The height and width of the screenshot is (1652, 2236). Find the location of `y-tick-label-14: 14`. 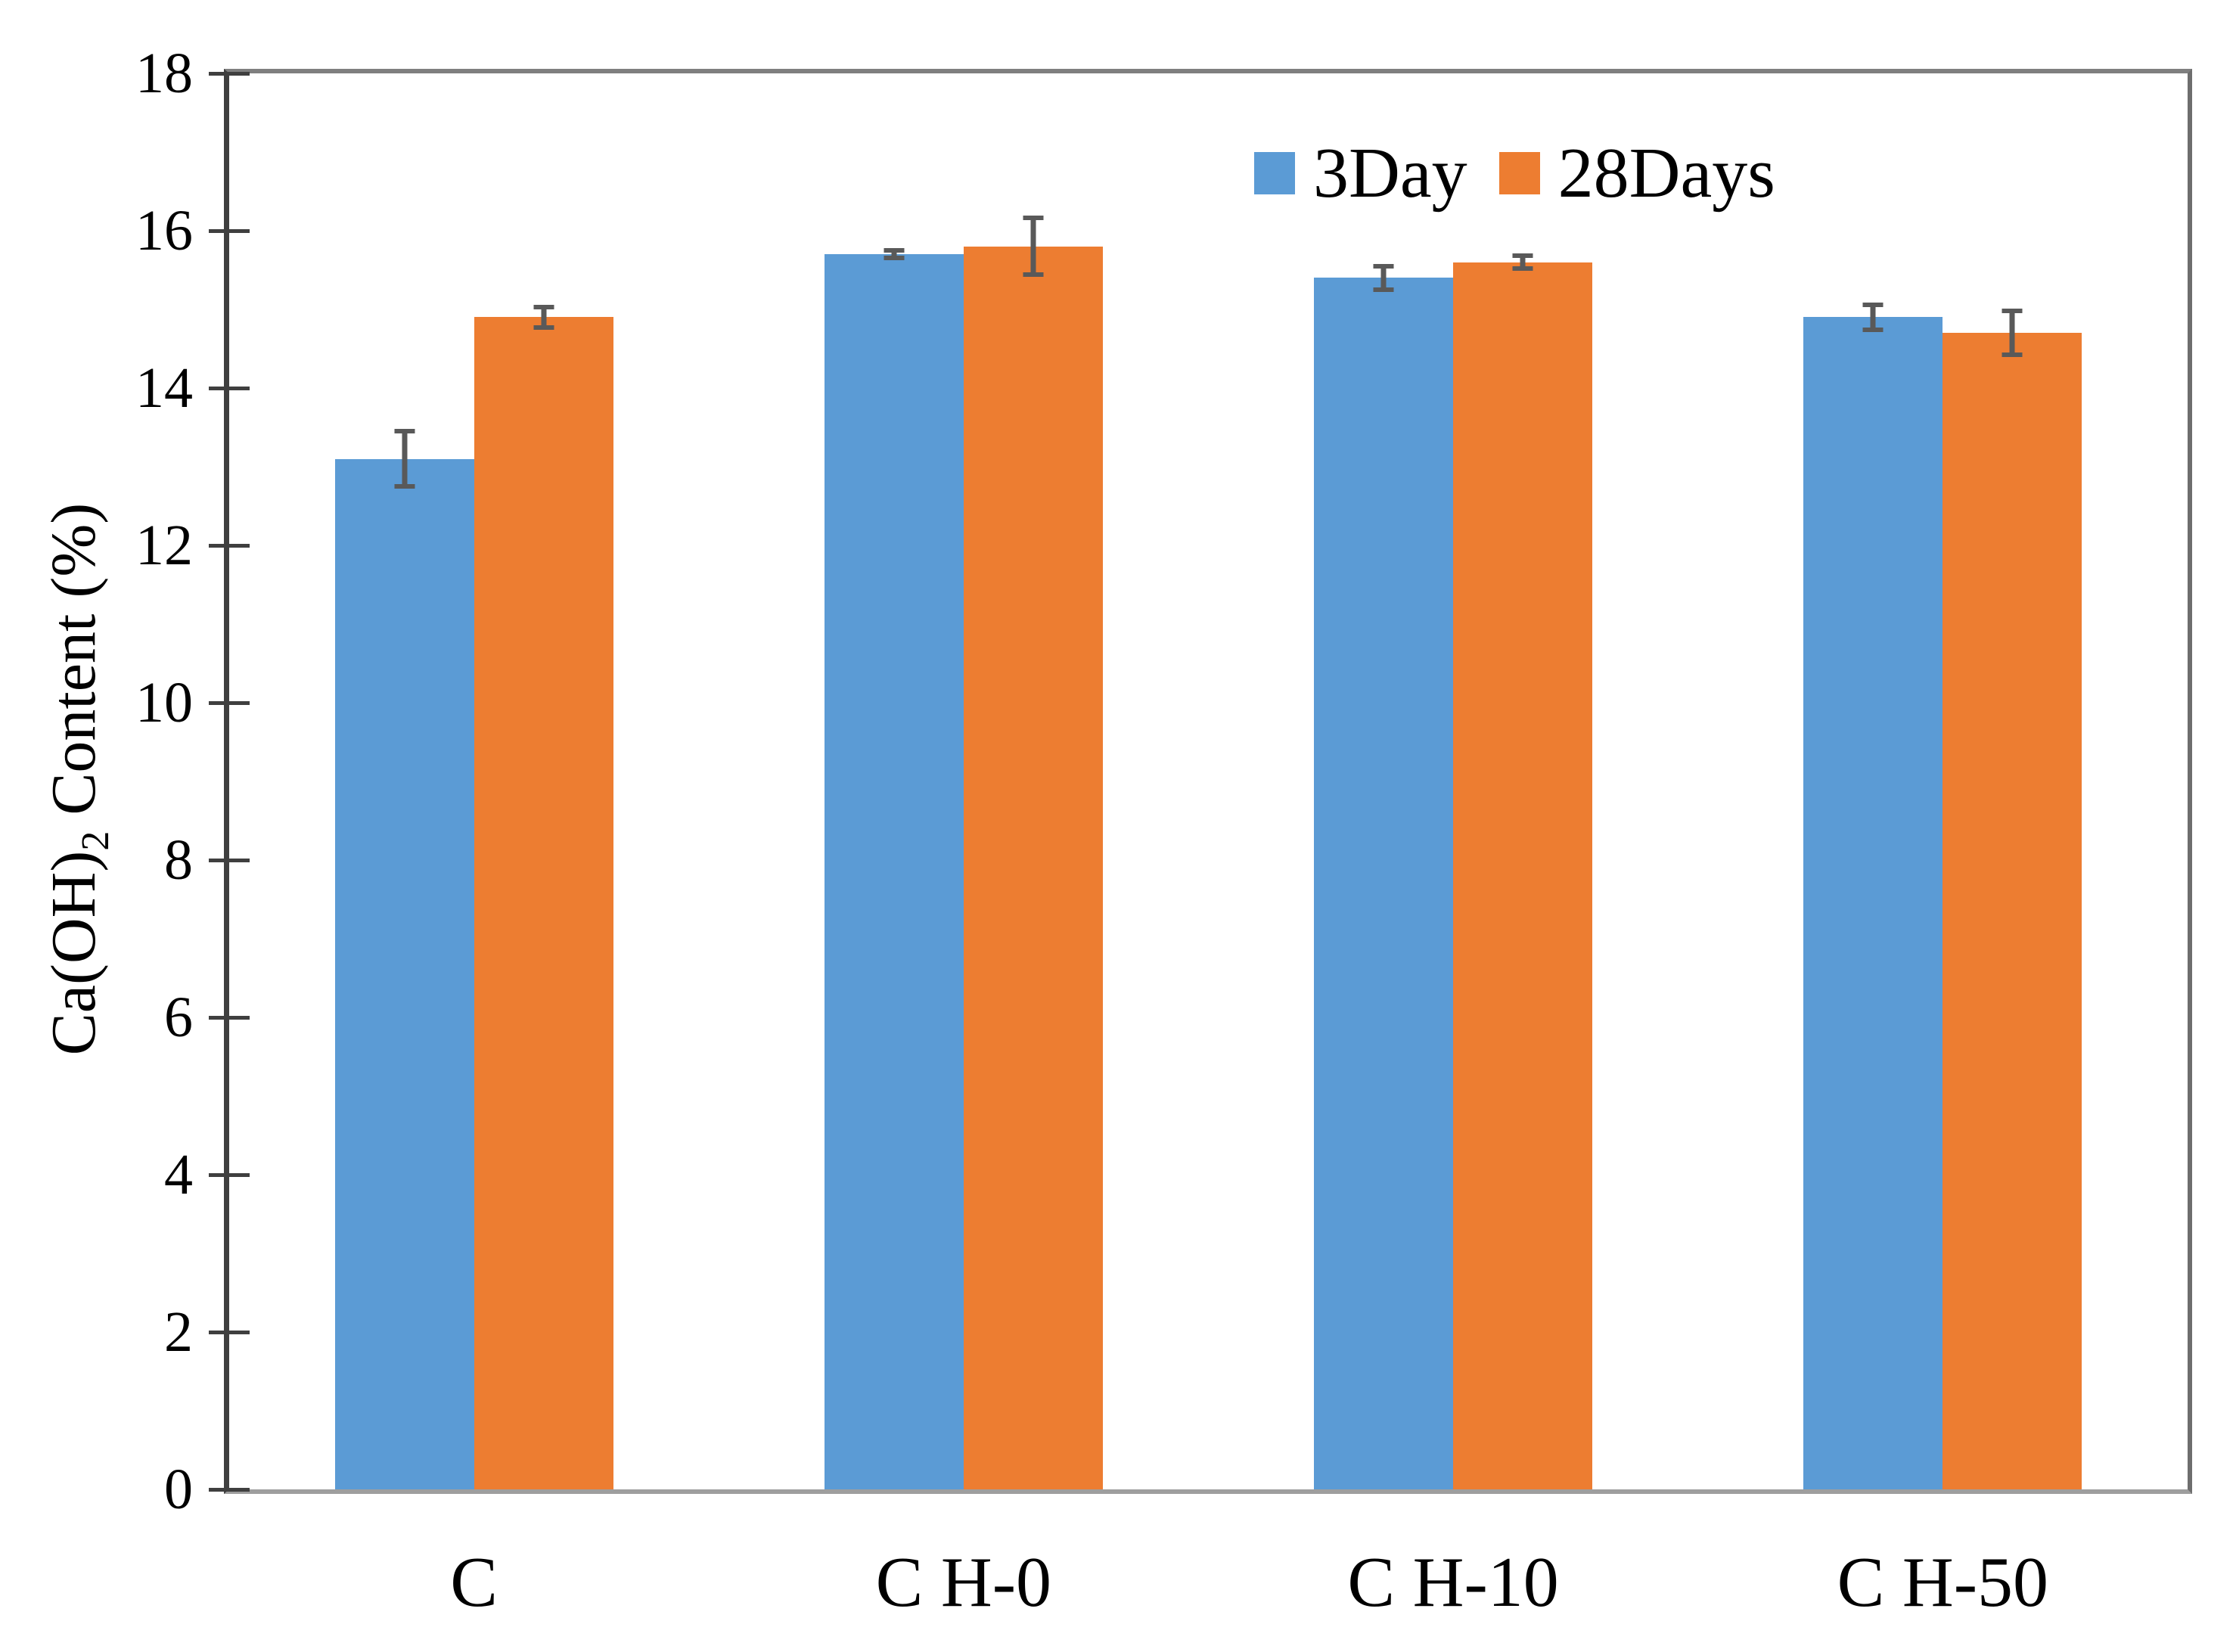

y-tick-label-14: 14 is located at coordinates (164, 388).